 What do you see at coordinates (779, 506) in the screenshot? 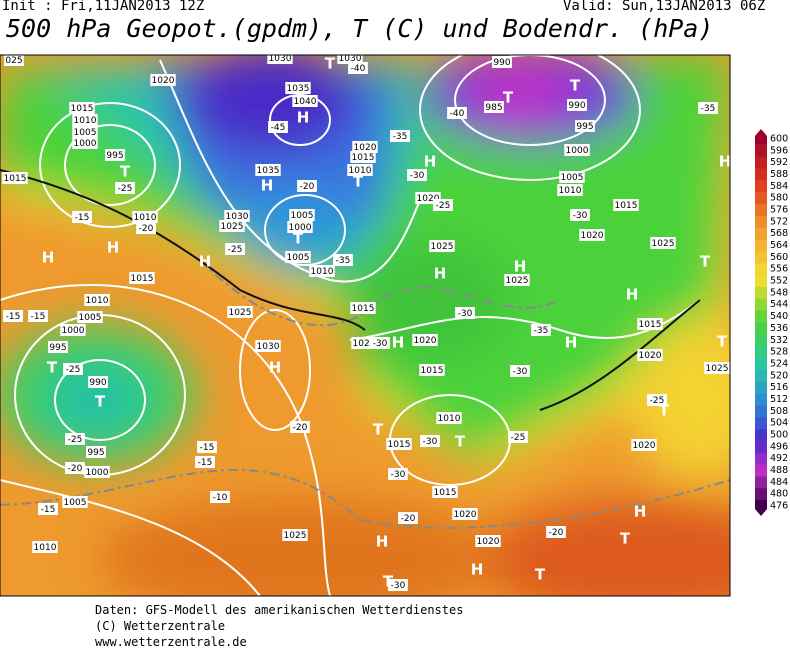
I see `colorbar-label: 476` at bounding box center [779, 506].